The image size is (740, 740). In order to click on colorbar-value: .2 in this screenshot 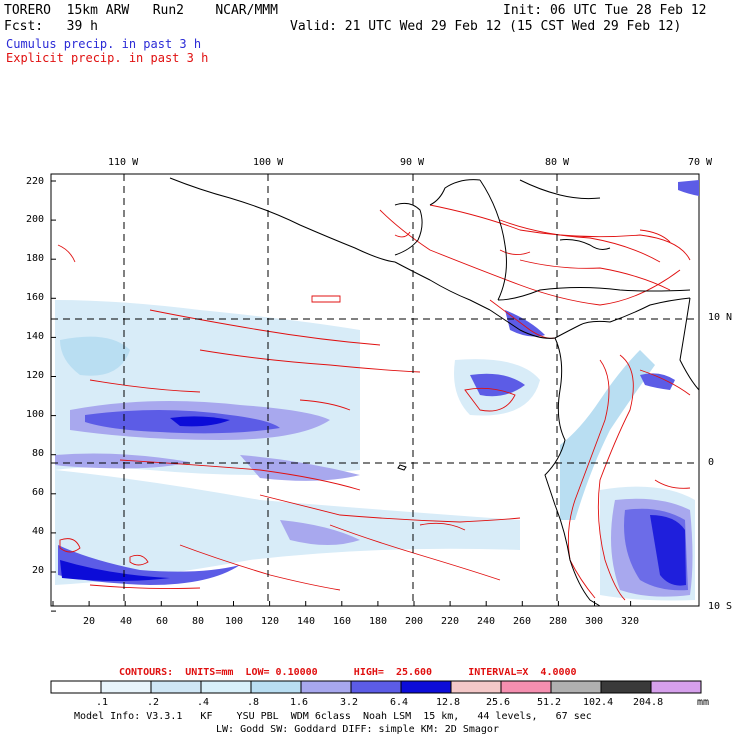, I will do `click(153, 702)`.